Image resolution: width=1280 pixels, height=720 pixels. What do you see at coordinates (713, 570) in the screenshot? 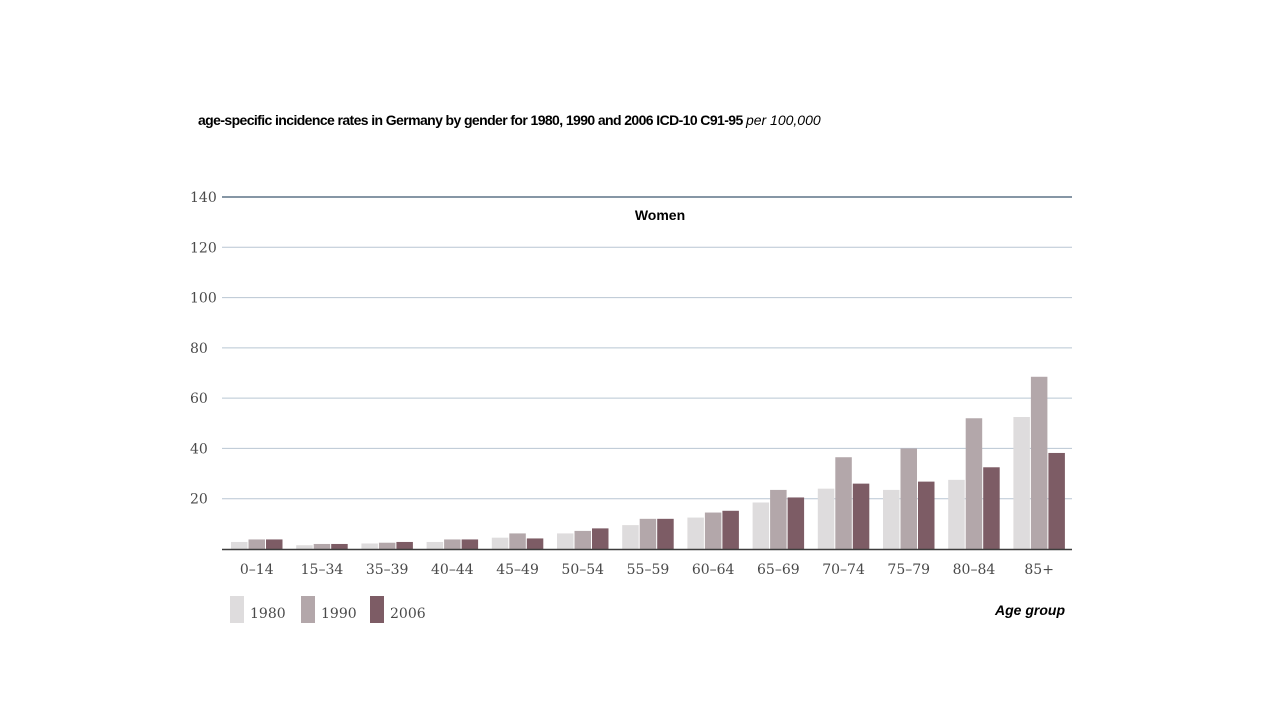
I see `x-tick-label: 60–64` at bounding box center [713, 570].